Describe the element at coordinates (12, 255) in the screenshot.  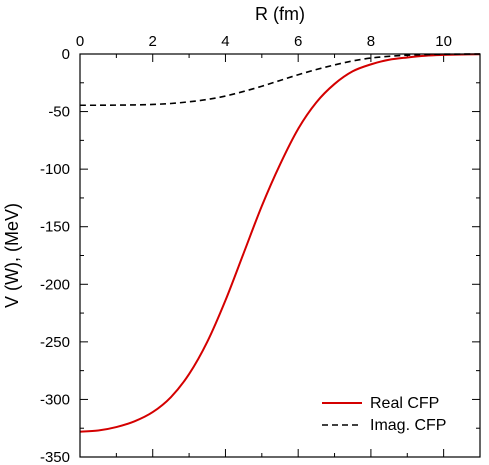
I see `y-axis-label: V (W), (MeV)` at that location.